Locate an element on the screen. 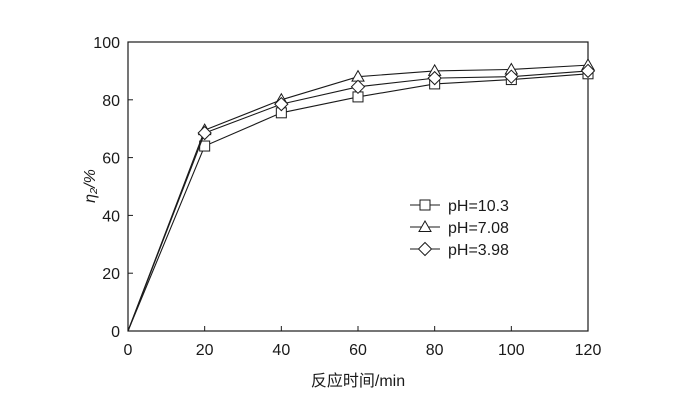  x-tick-label: 80 is located at coordinates (435, 350).